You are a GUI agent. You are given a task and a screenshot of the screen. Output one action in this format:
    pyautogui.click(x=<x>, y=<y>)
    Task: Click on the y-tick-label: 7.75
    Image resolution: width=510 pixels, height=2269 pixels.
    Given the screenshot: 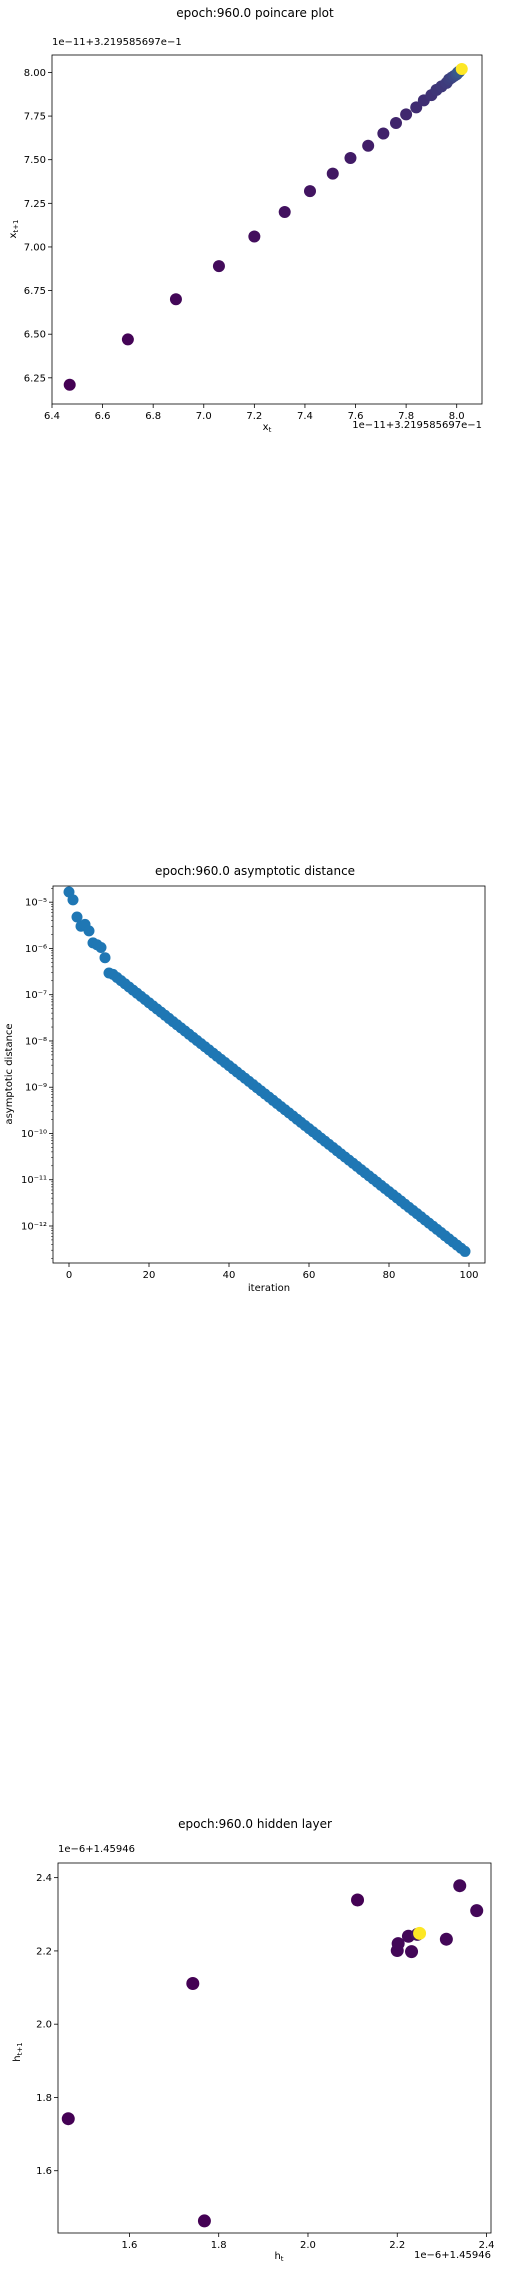 What is the action you would take?
    pyautogui.click(x=35, y=117)
    